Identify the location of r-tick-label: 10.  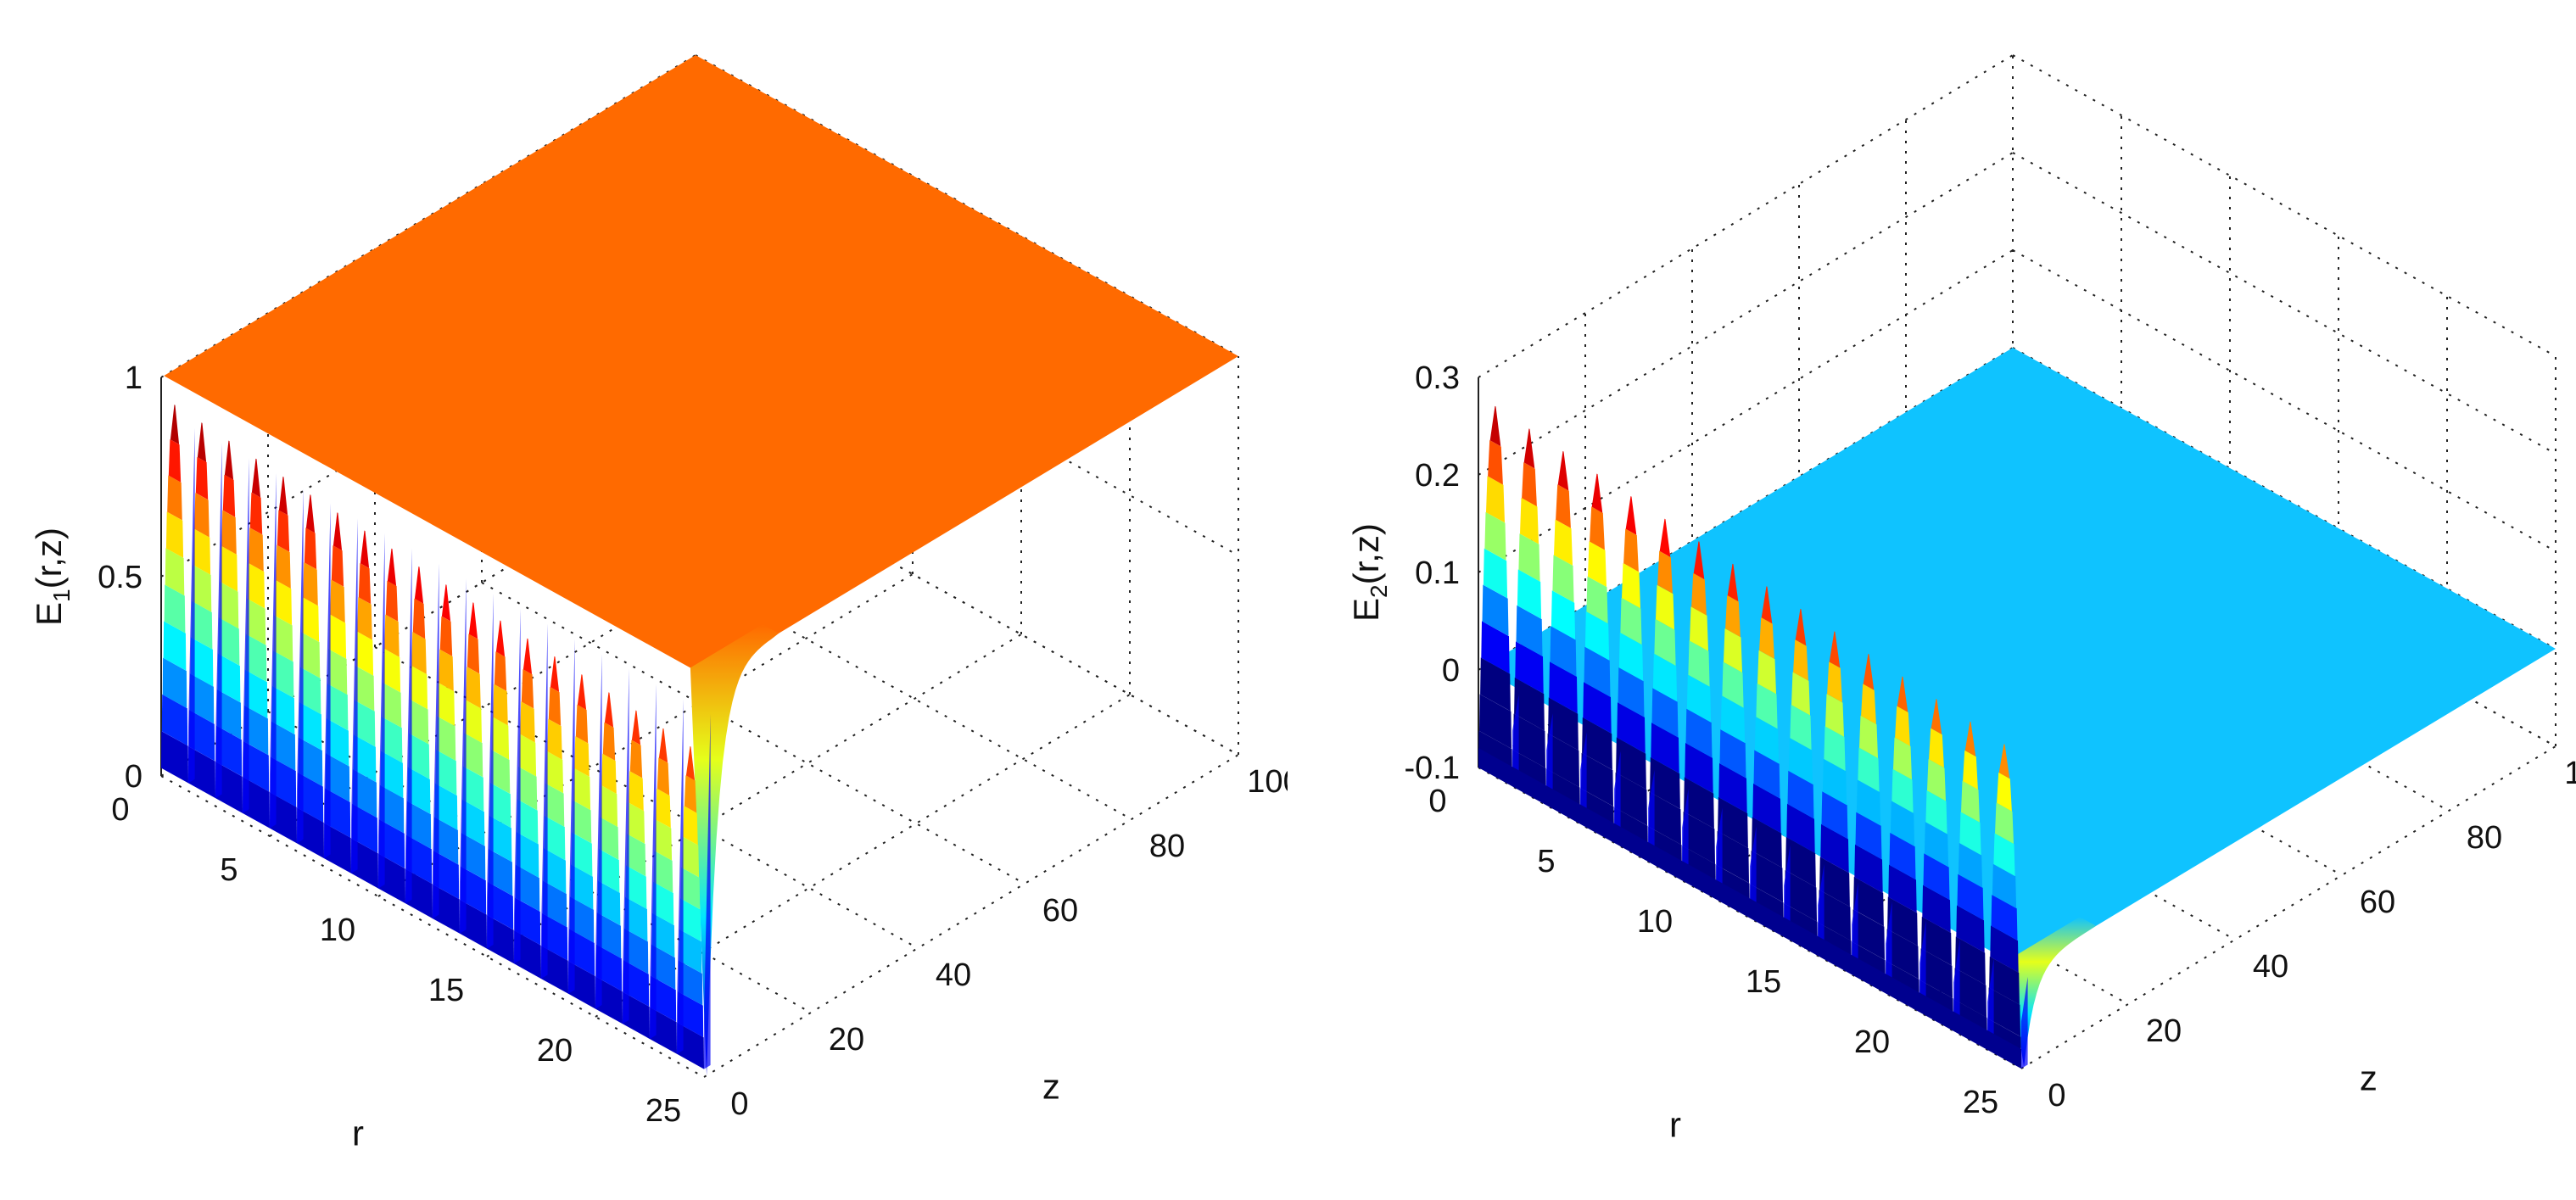
(337, 931).